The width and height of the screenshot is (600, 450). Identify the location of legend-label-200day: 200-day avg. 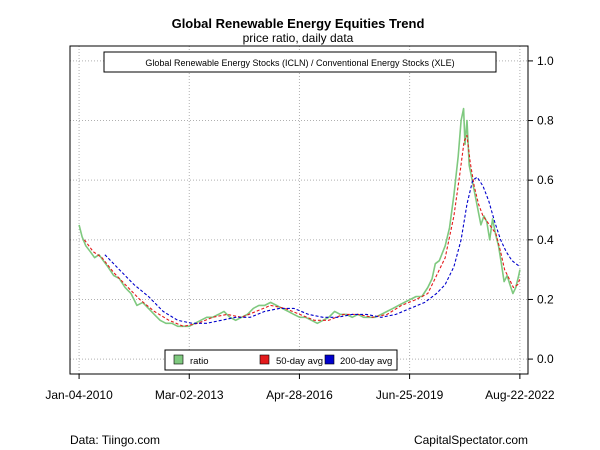
(366, 361).